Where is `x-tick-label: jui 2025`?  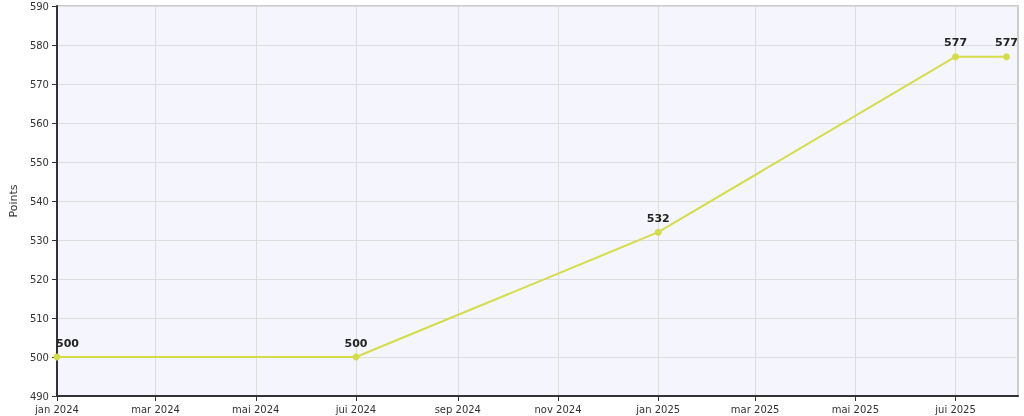 x-tick-label: jui 2025 is located at coordinates (955, 409).